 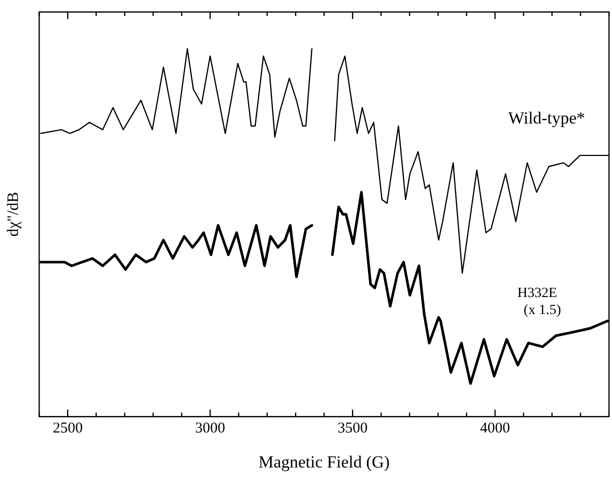 I want to click on x-tick-label: 3000, so click(x=210, y=428).